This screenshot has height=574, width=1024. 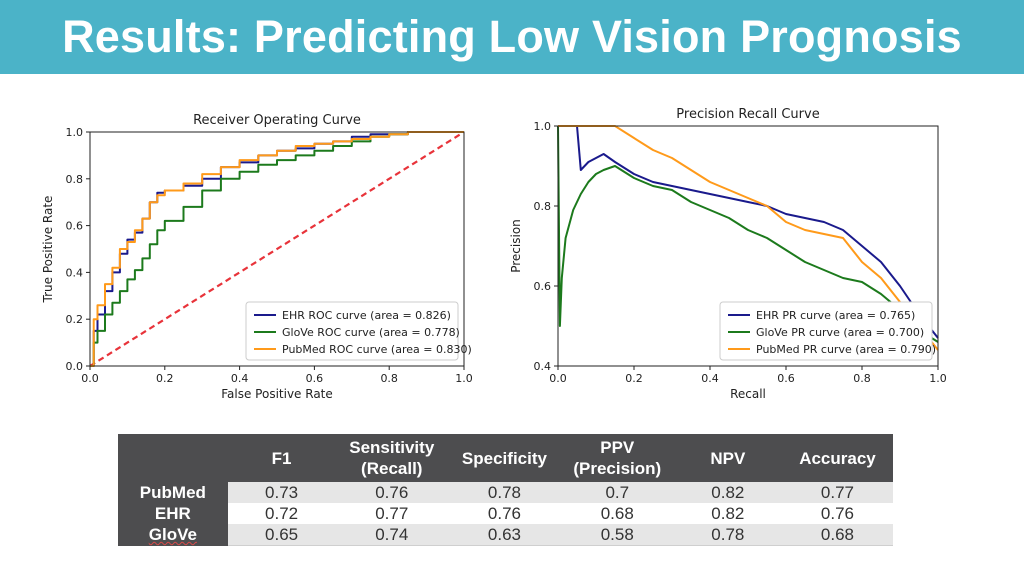 What do you see at coordinates (392, 458) in the screenshot?
I see `table-header-cell: Sensitivity (Recall)` at bounding box center [392, 458].